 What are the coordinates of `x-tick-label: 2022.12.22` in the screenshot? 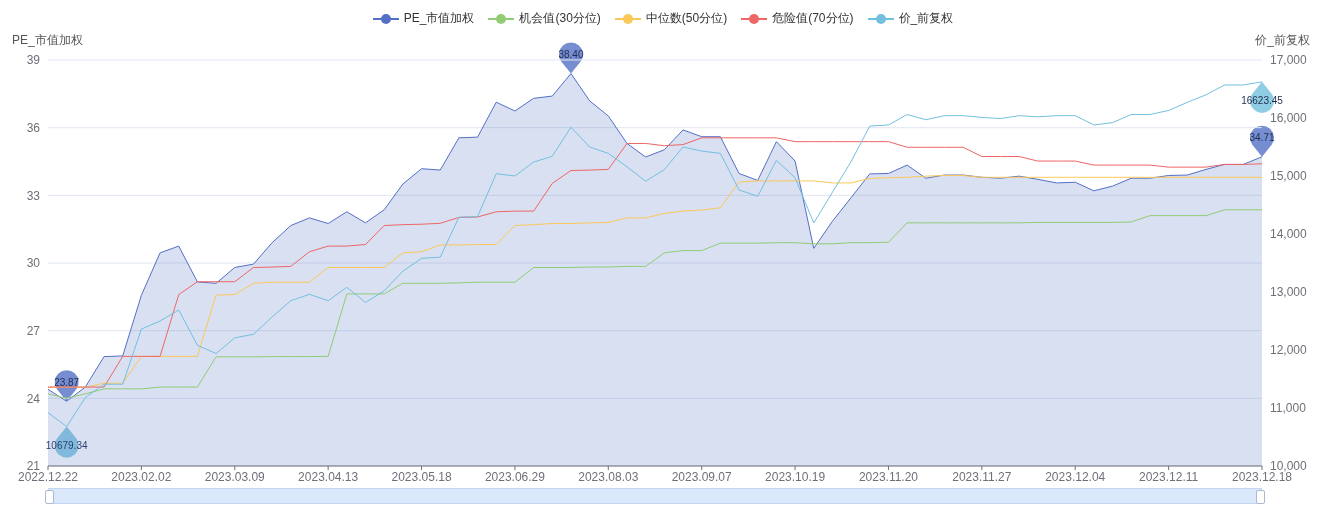 It's located at (48, 476).